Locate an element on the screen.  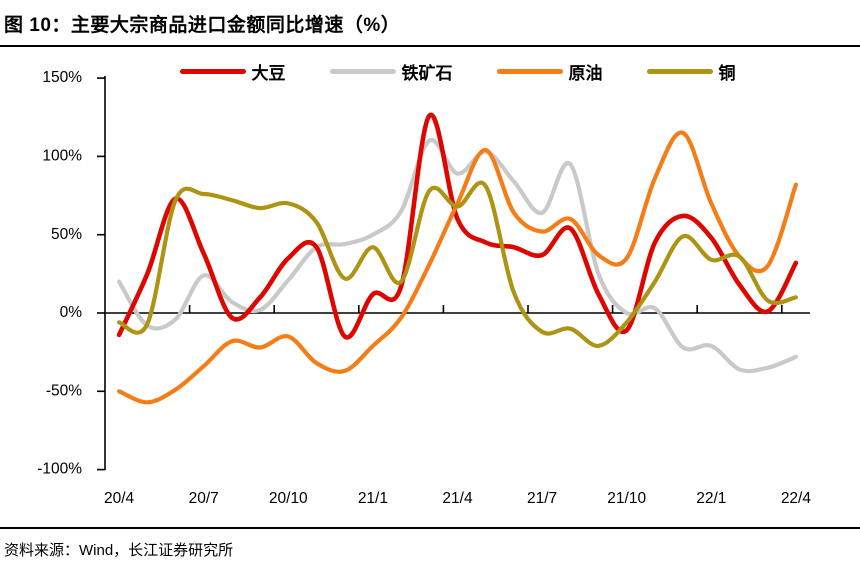
chart-title: 图 10：主要大宗商品进口金额同比增速（%） is located at coordinates (202, 25).